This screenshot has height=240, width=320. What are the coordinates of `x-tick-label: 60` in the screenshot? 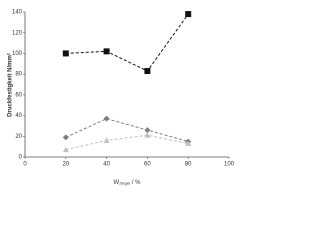 It's located at (147, 165).